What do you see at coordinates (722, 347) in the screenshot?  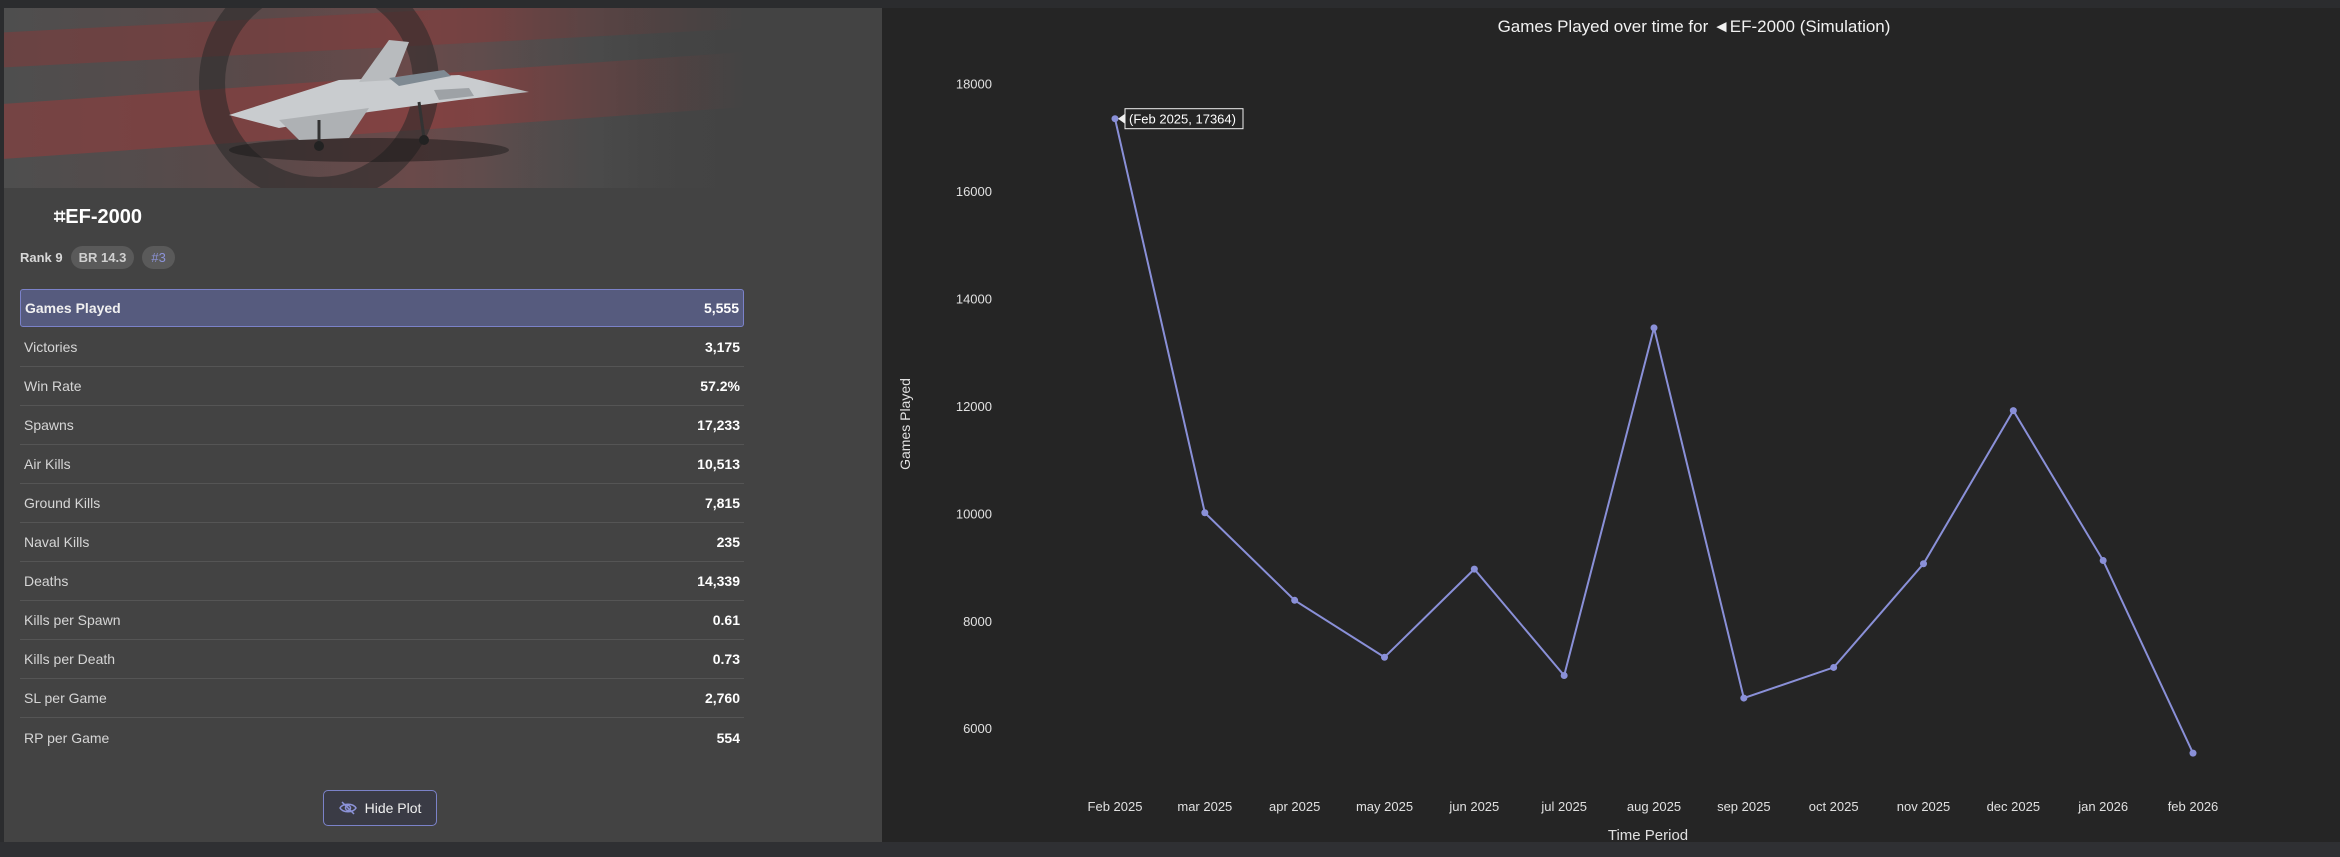 I see `stat-value: 3,175` at bounding box center [722, 347].